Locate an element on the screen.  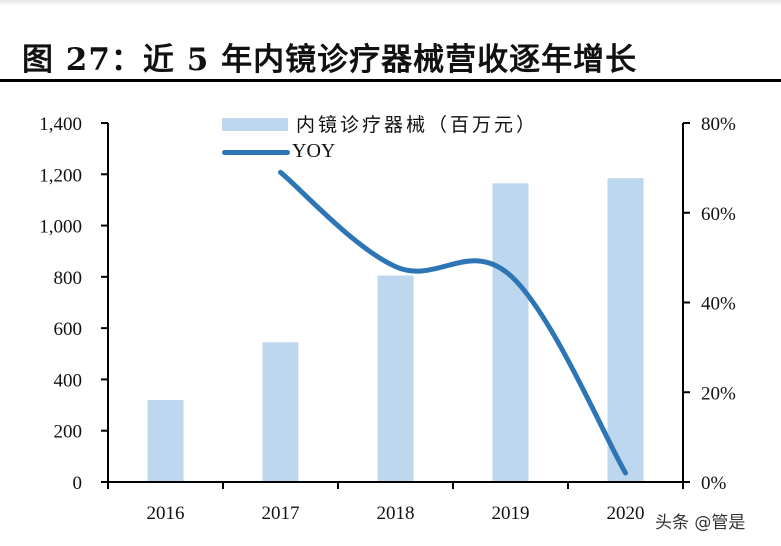
x-tick-label: 2019 is located at coordinates (511, 513).